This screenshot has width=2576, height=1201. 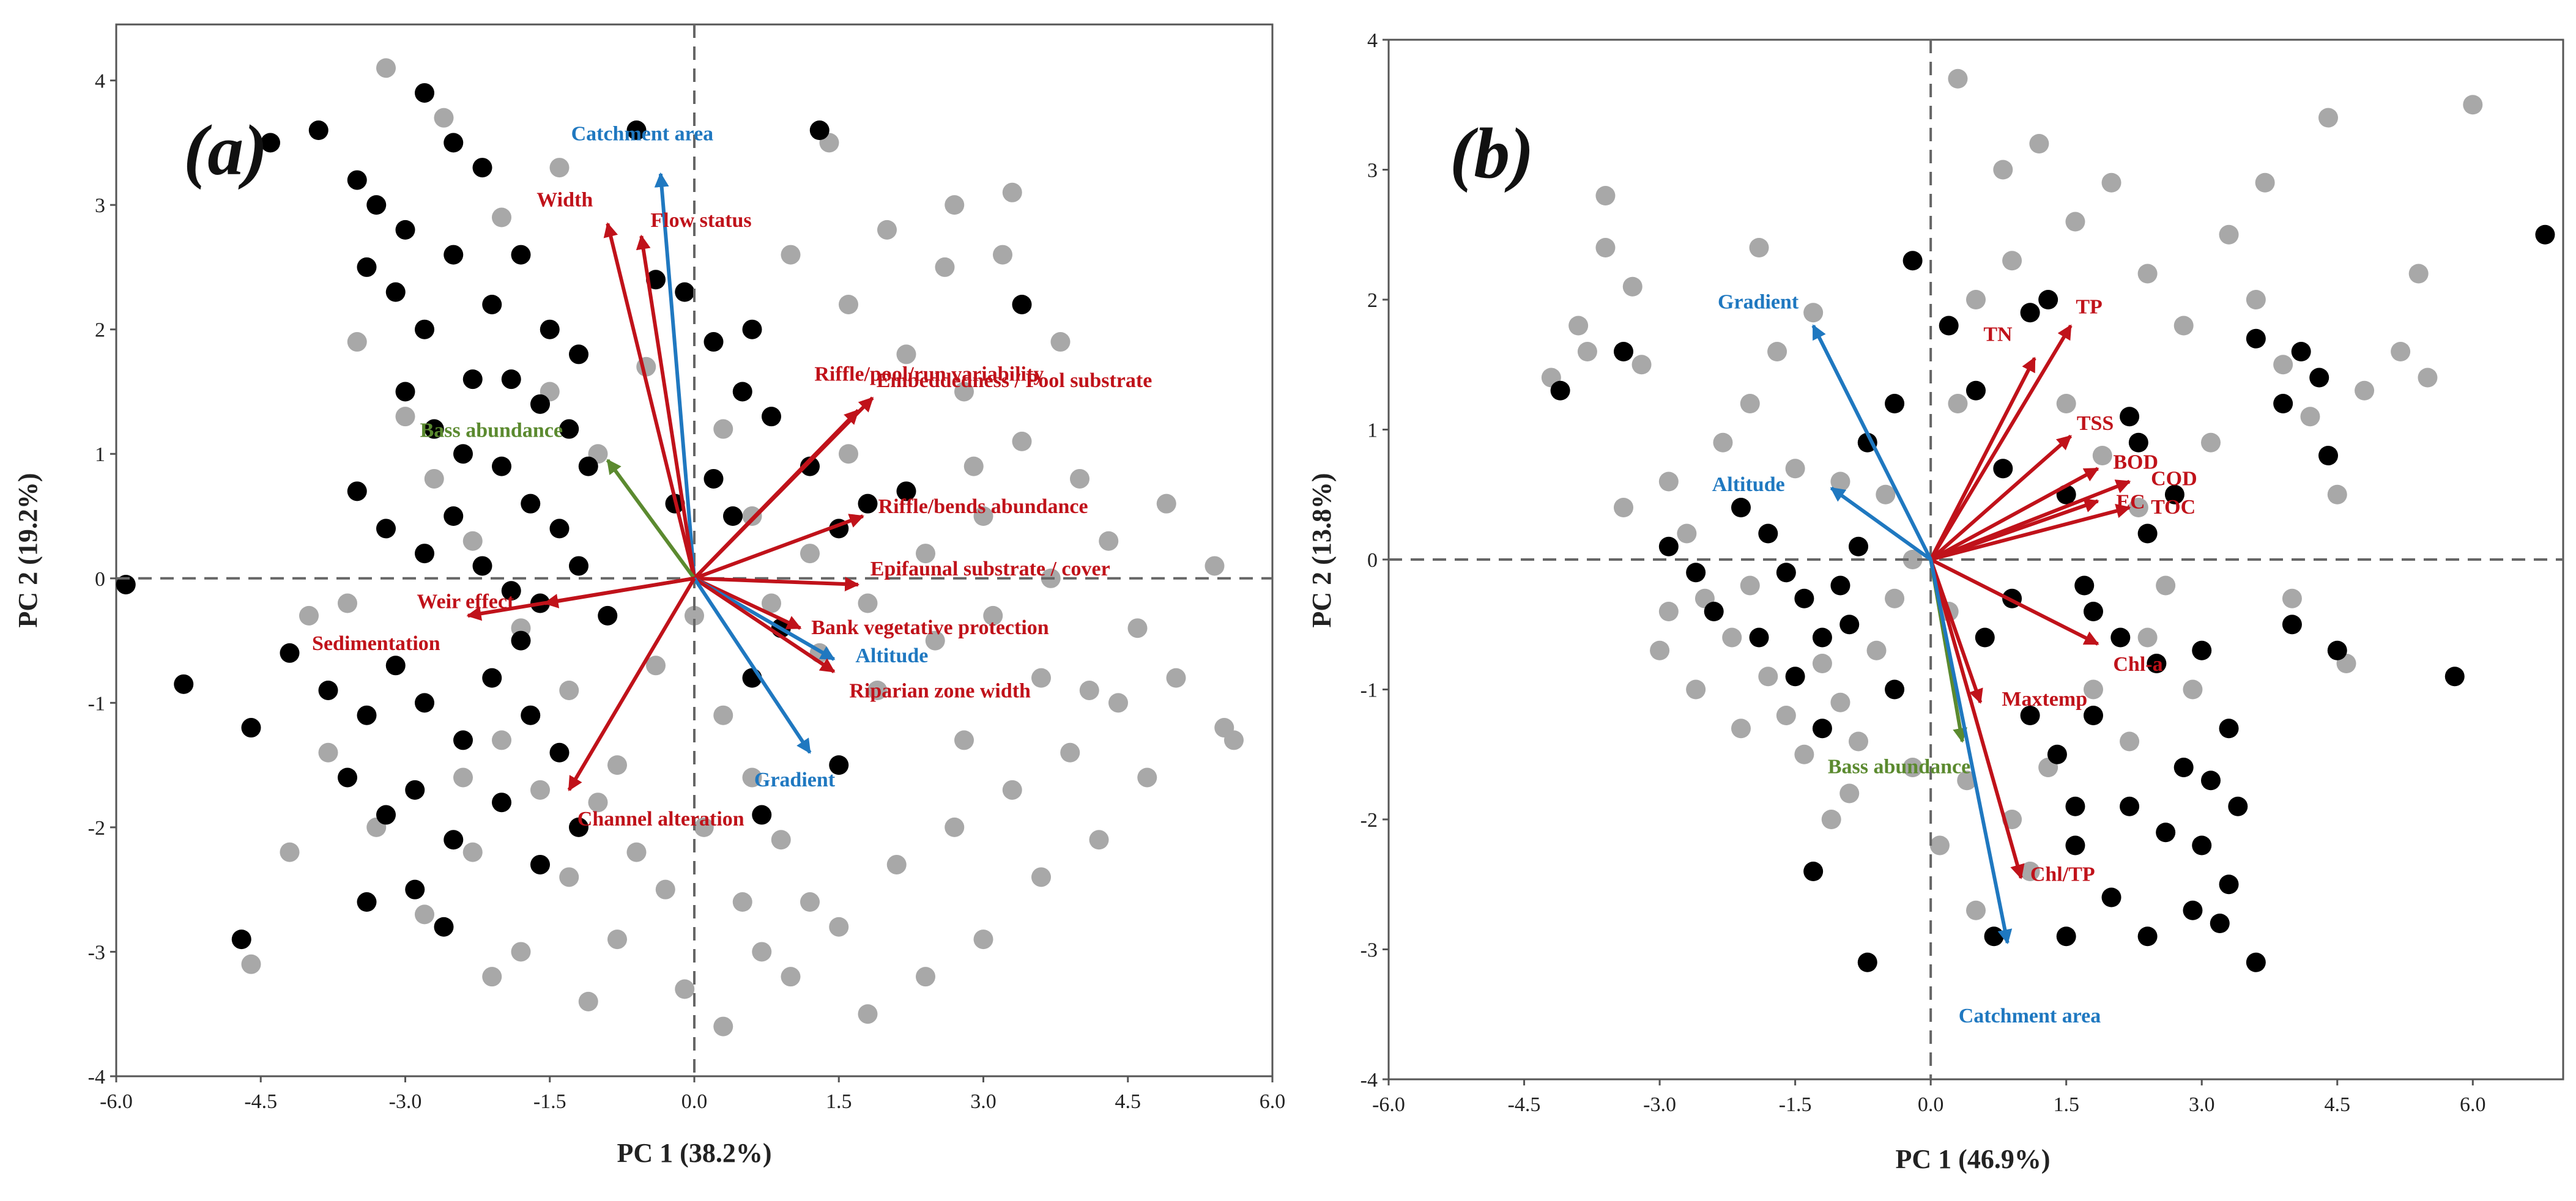 What do you see at coordinates (226, 150) in the screenshot?
I see `panel-label: (a)` at bounding box center [226, 150].